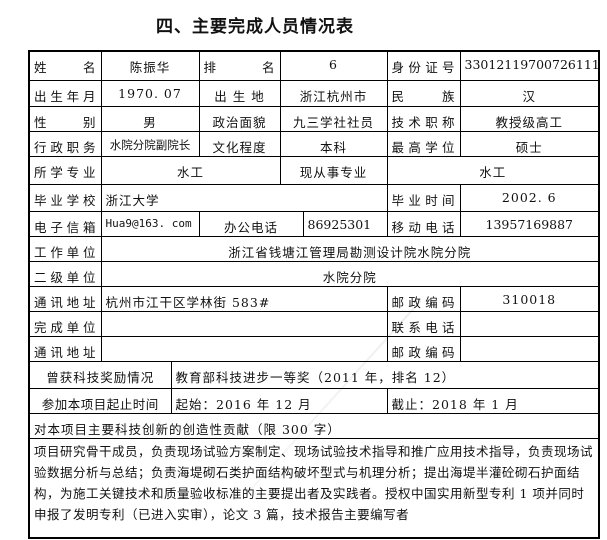 The width and height of the screenshot is (607, 540). Describe the element at coordinates (529, 323) in the screenshot. I see `value-contact-phone` at that location.